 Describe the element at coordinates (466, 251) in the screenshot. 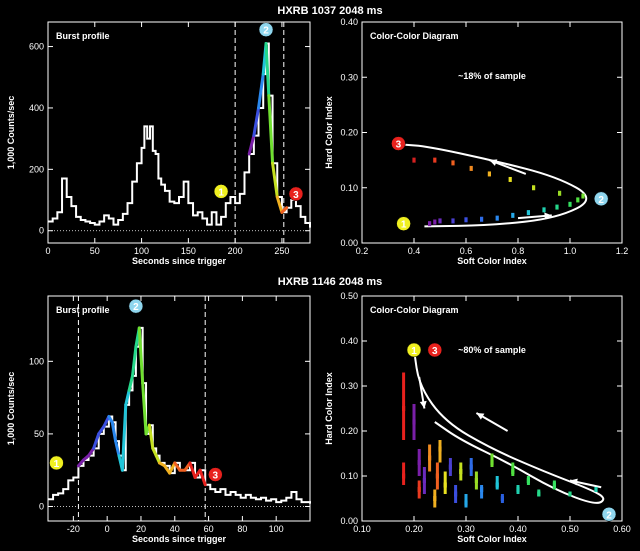

I see `x-tick-label: 0.6` at that location.